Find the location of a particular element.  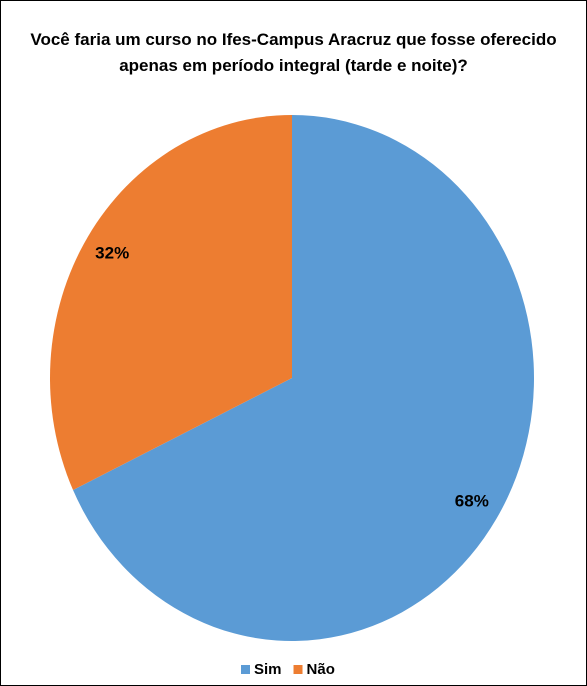

data-label: 68% is located at coordinates (472, 500).